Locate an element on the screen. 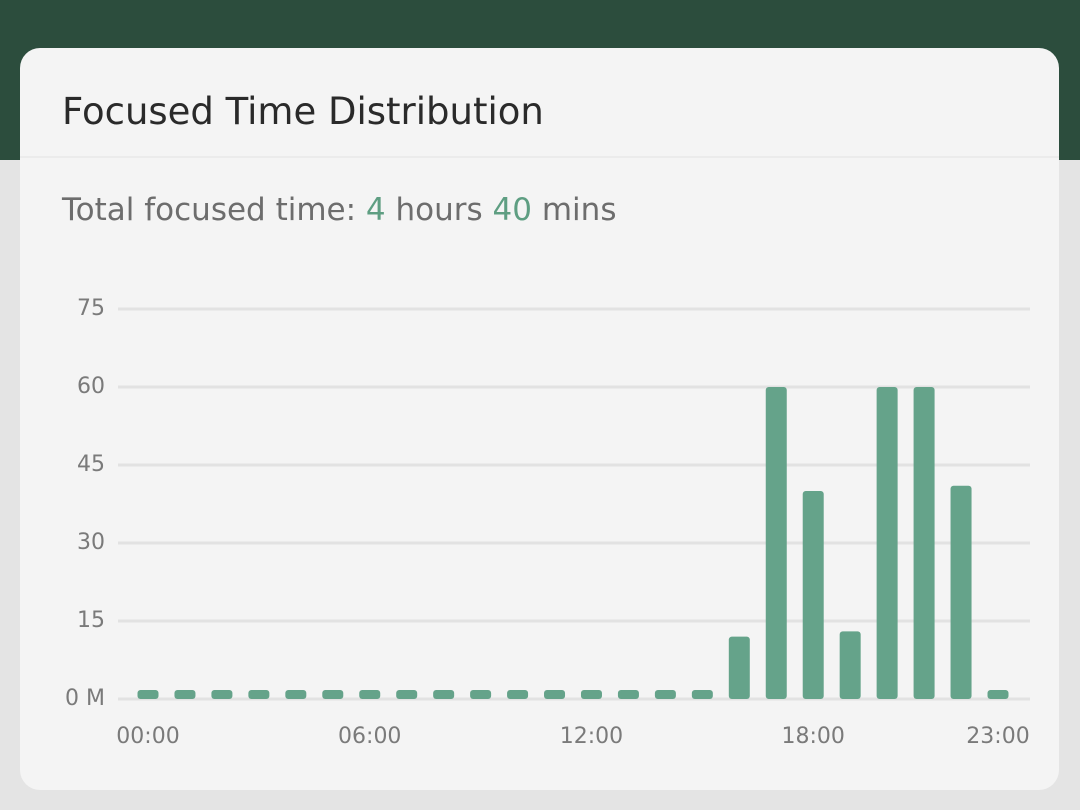 The image size is (1080, 810). summary-label: Total focused time: is located at coordinates (209, 210).